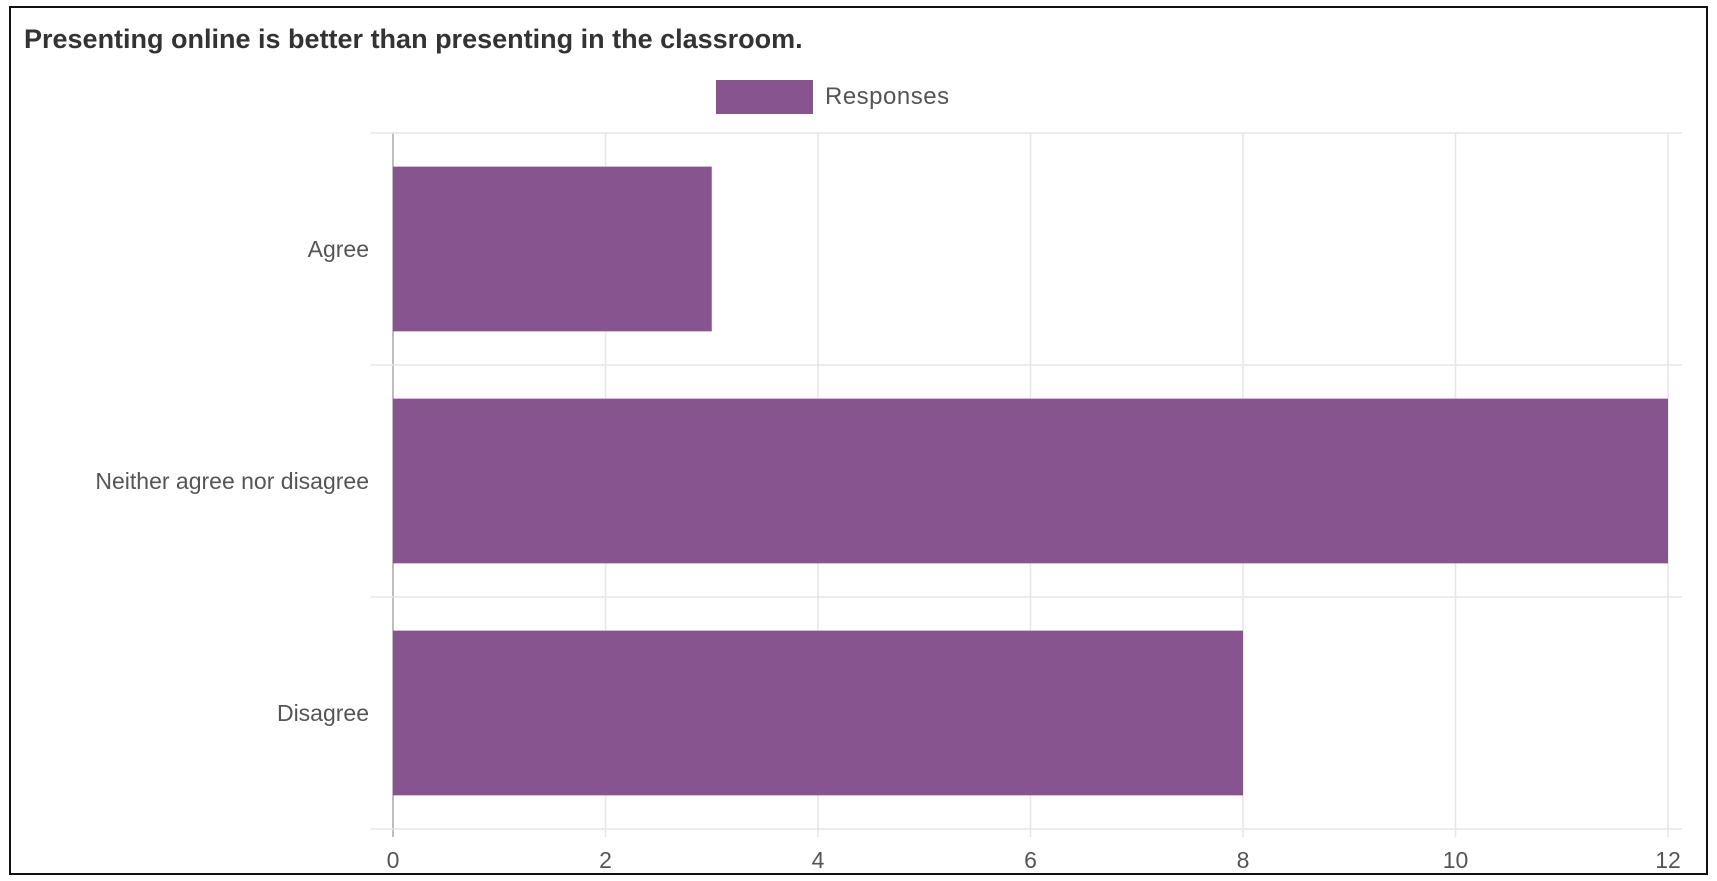 The width and height of the screenshot is (1717, 881). What do you see at coordinates (1456, 860) in the screenshot?
I see `x-tick-label: 10` at bounding box center [1456, 860].